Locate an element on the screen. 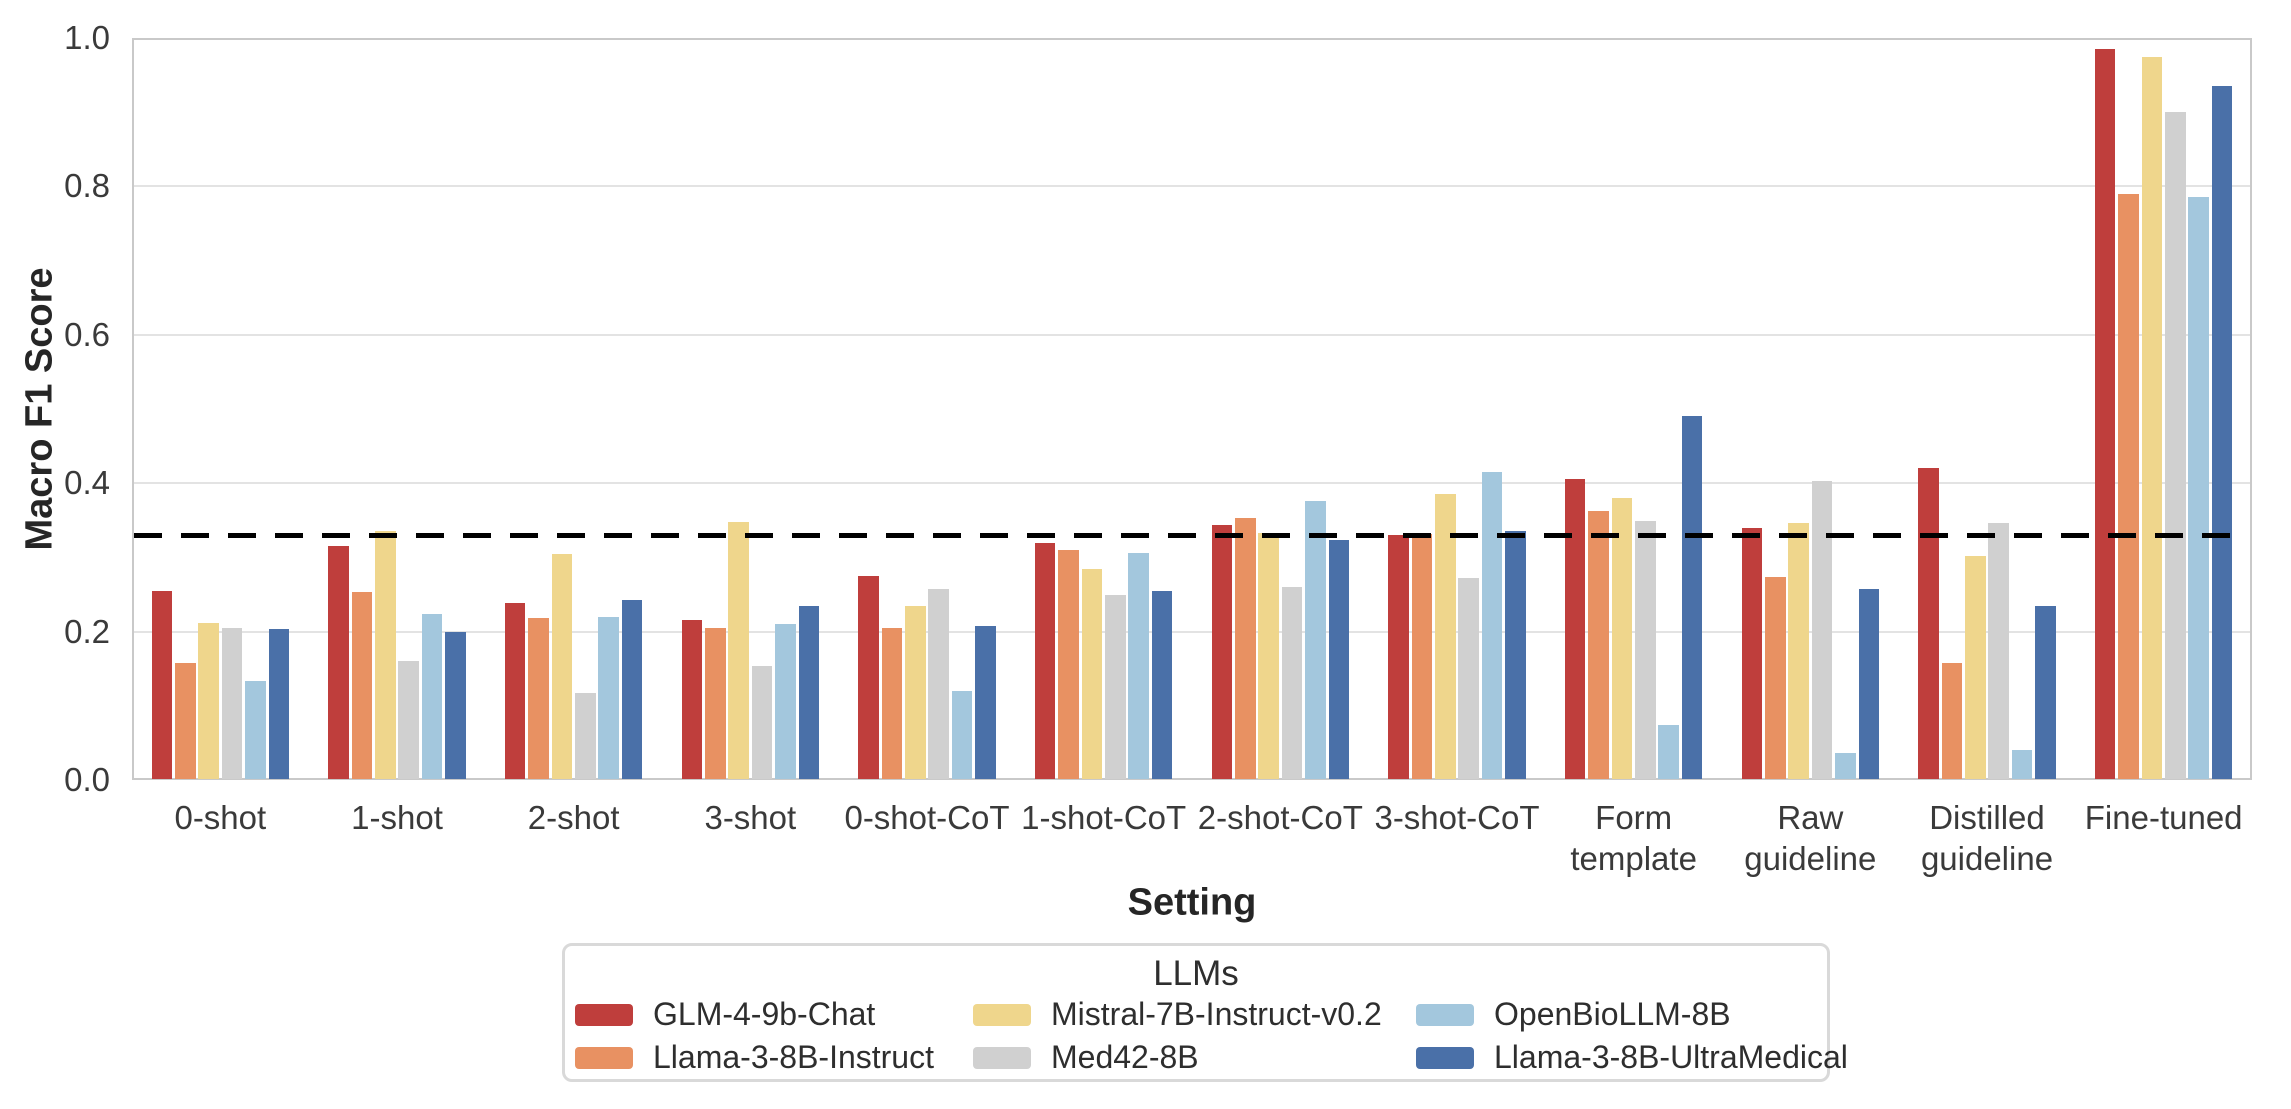  y-tick-label: 0.6 is located at coordinates (87, 334).